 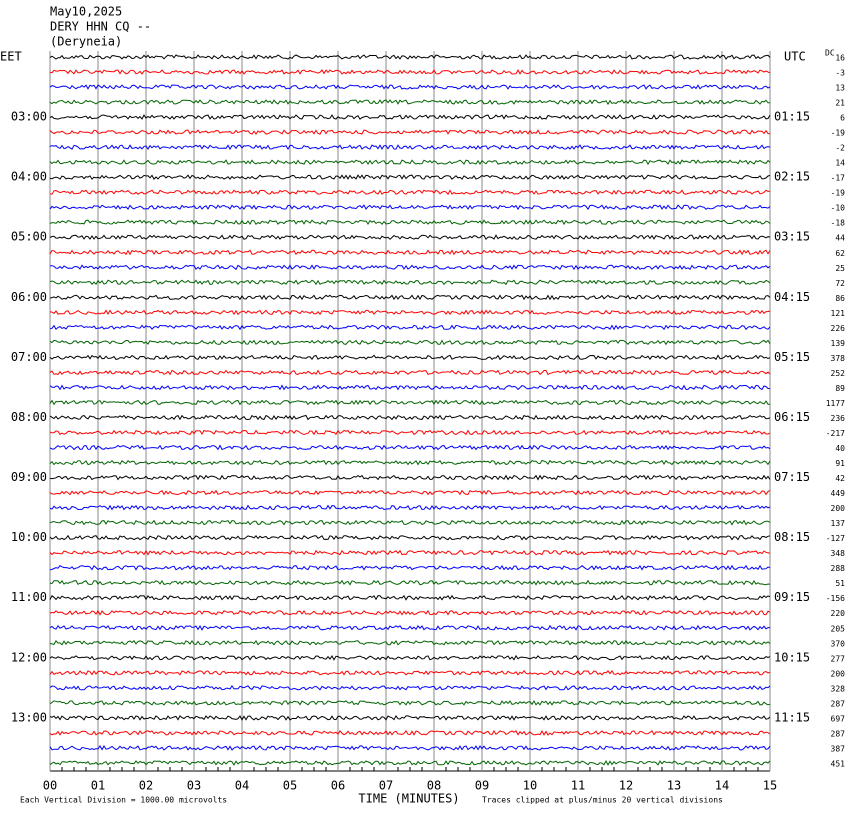 I want to click on x-tick-label: 13, so click(x=674, y=786).